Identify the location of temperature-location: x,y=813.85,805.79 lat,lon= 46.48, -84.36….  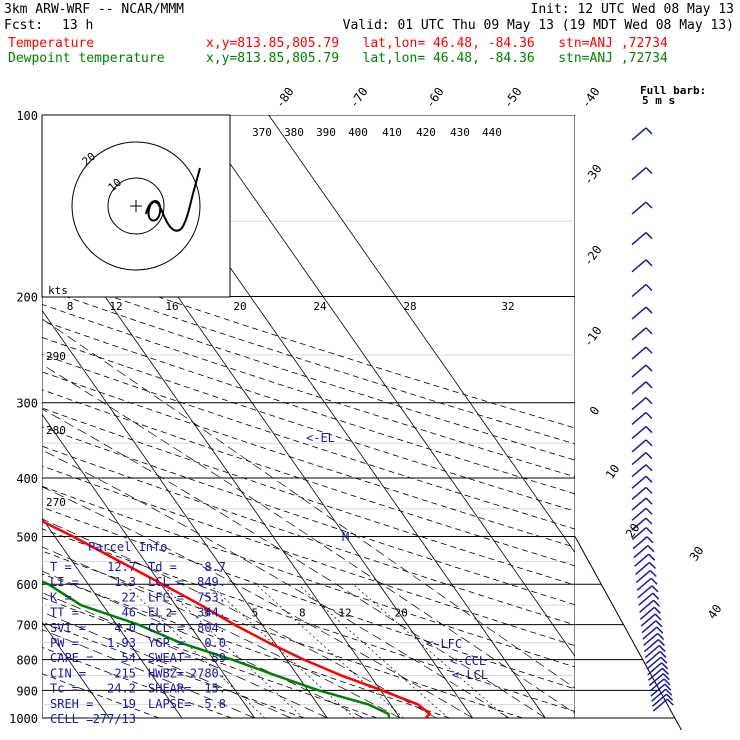
(437, 43).